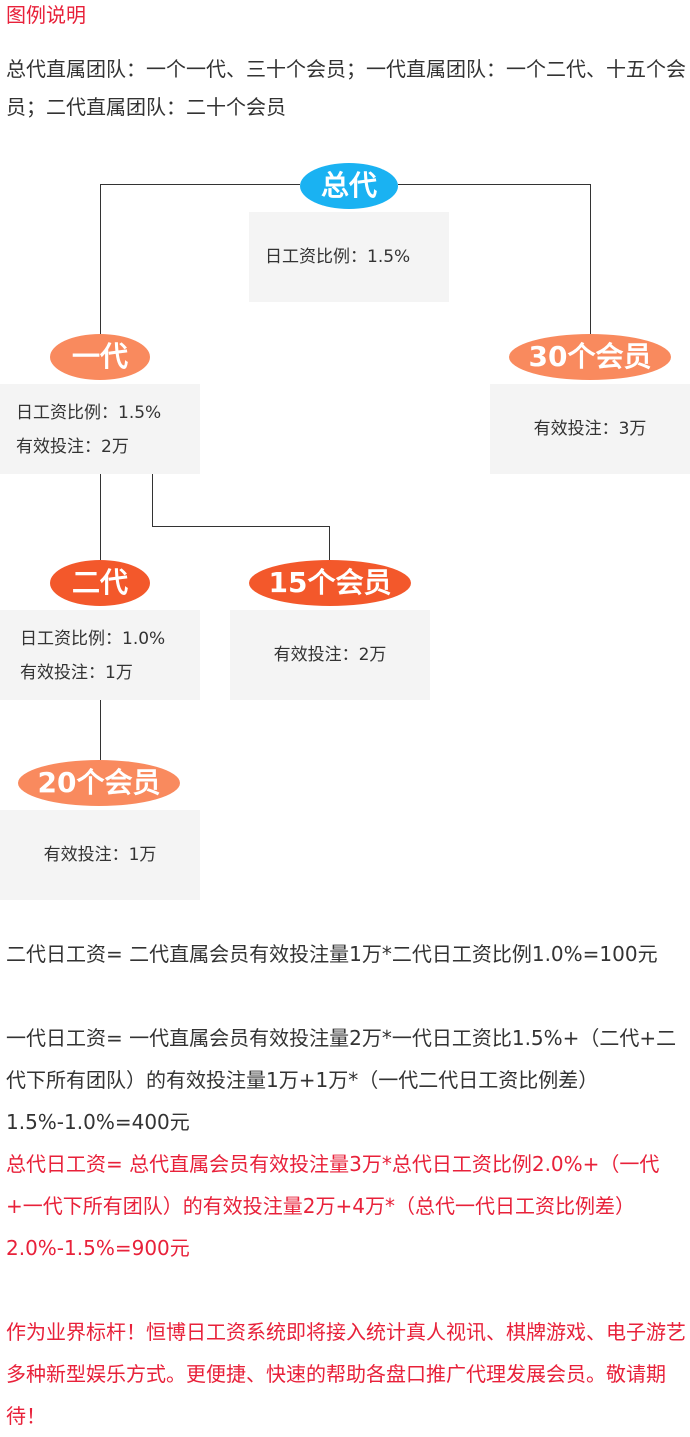 This screenshot has width=690, height=1437. I want to click on yidai-salary-ratio: 日工资比例：1.5%, so click(89, 413).